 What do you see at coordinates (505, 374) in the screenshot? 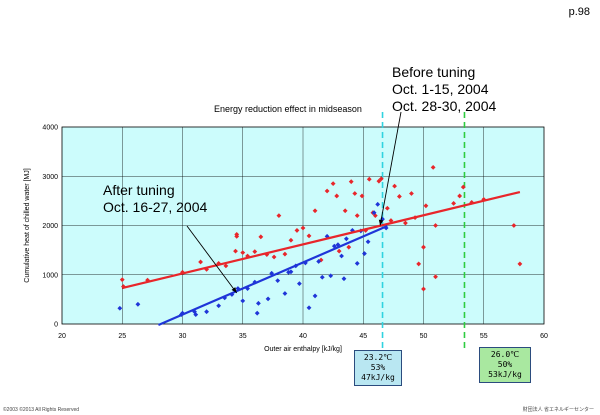
I see `info-box-line: 53kJ/kg` at bounding box center [505, 374].